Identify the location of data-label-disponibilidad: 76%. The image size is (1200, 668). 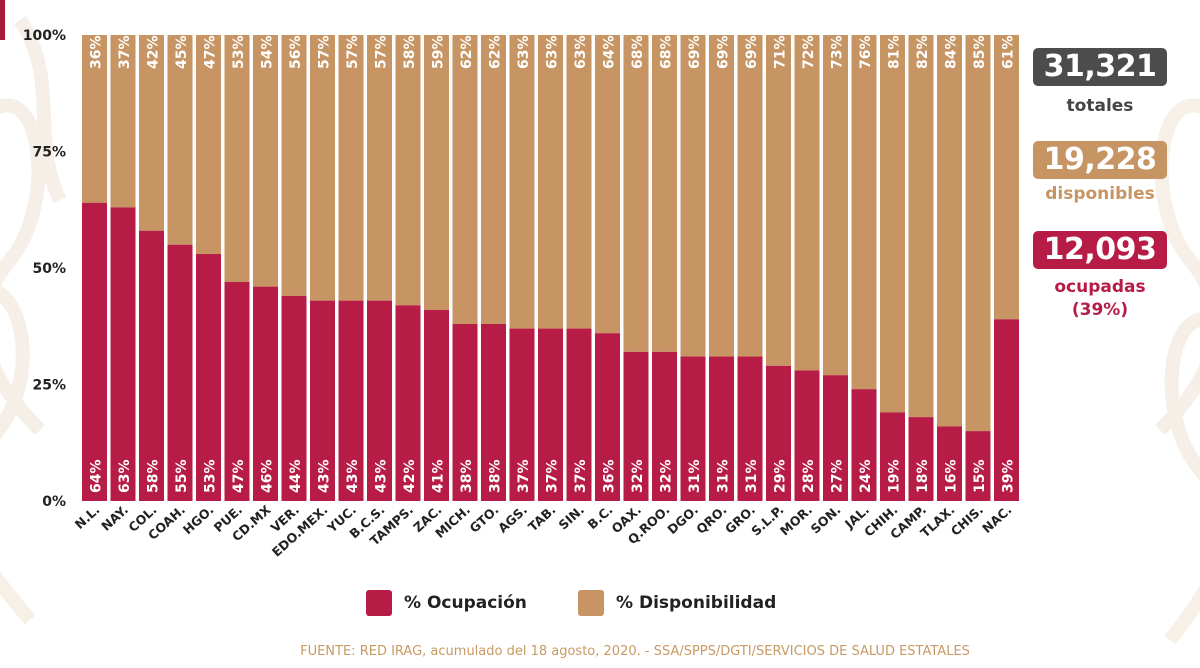
(866, 52).